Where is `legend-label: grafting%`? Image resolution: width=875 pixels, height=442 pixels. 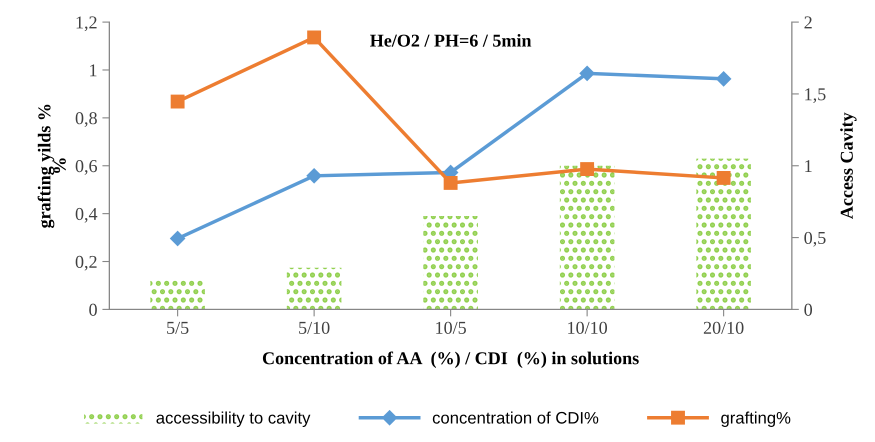 legend-label: grafting% is located at coordinates (755, 419).